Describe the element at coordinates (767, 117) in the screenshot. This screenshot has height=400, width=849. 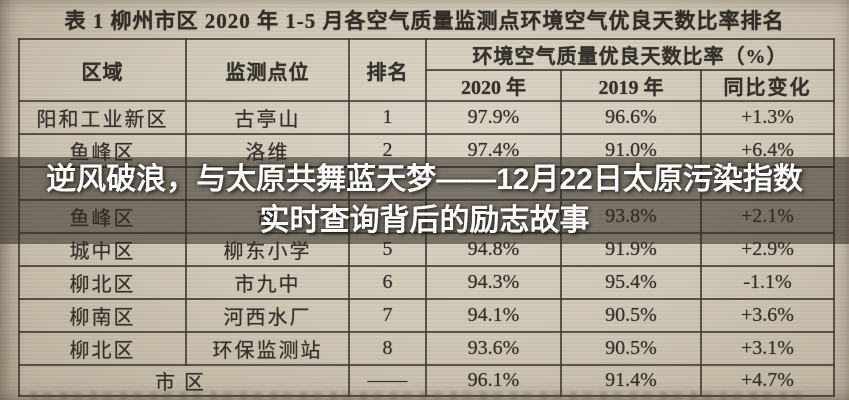
I see `cell-change: +1.3%` at that location.